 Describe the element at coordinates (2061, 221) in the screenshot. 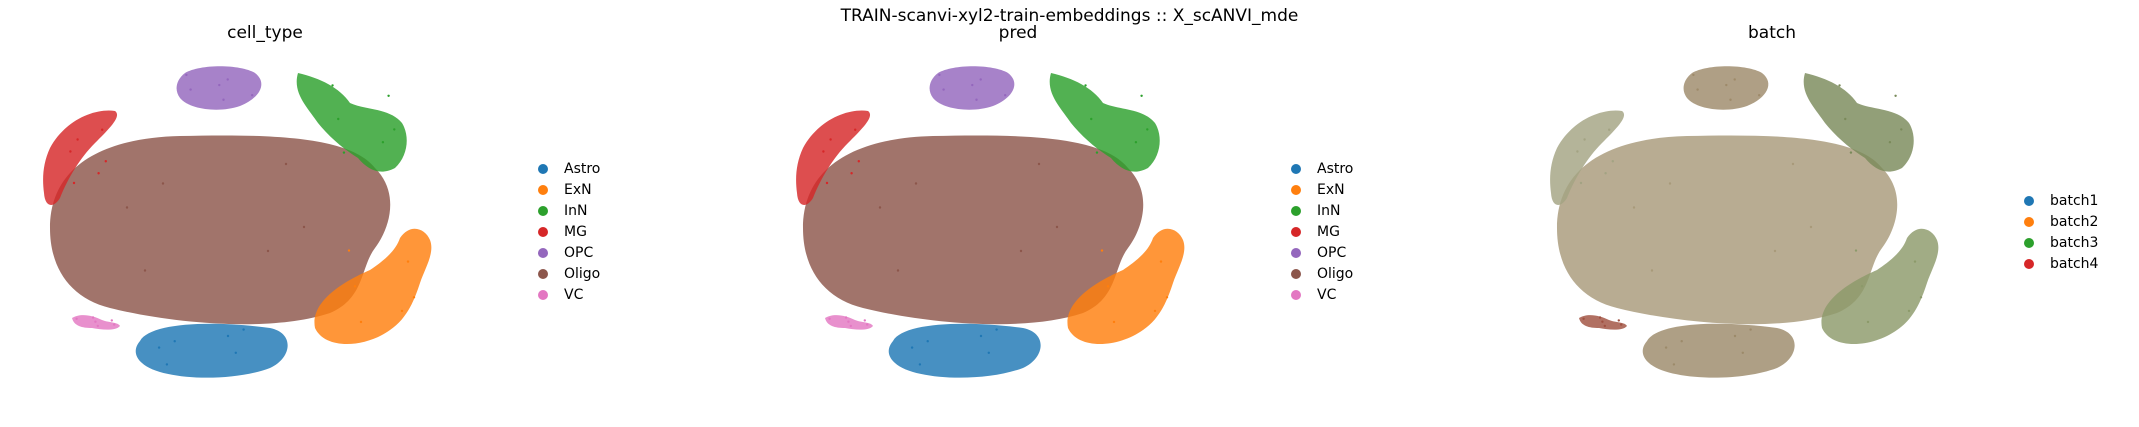

I see `legend-item: batch2` at that location.